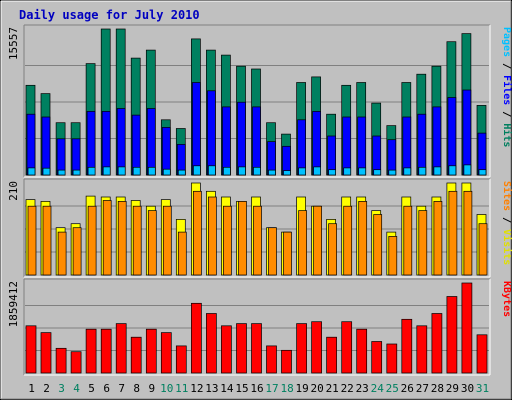 Image resolution: width=512 pixels, height=400 pixels. What do you see at coordinates (13, 43) in the screenshot?
I see `ymax-label-hits: 15557` at bounding box center [13, 43].